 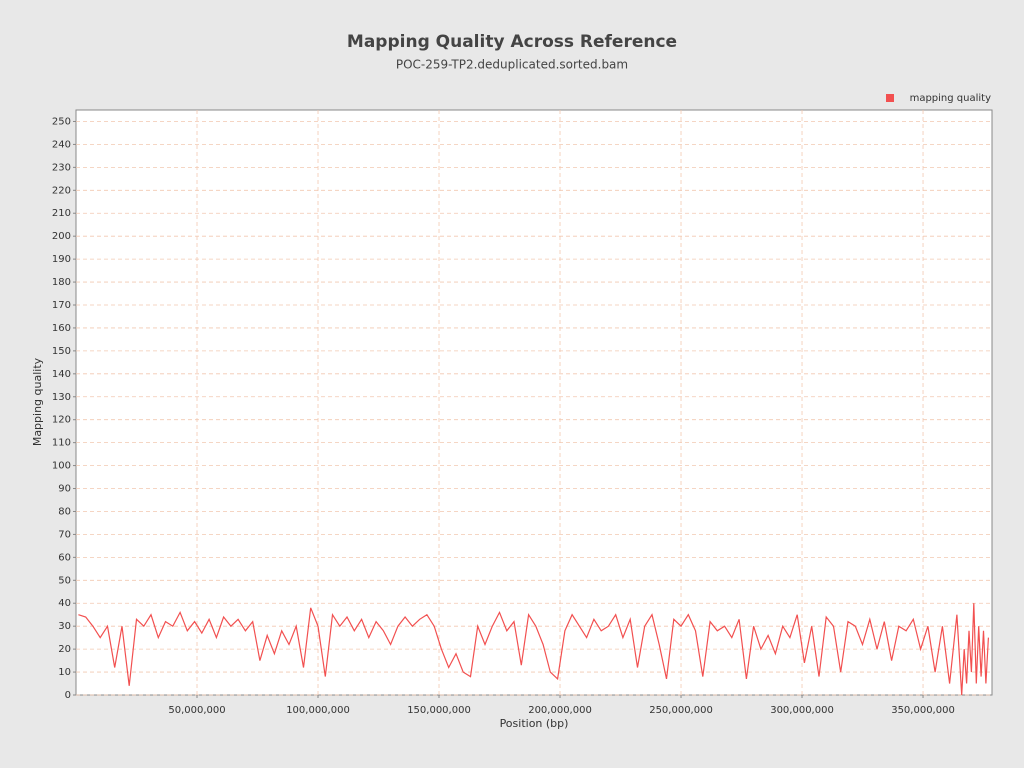 What do you see at coordinates (533, 649) in the screenshot?
I see `data-line` at bounding box center [533, 649].